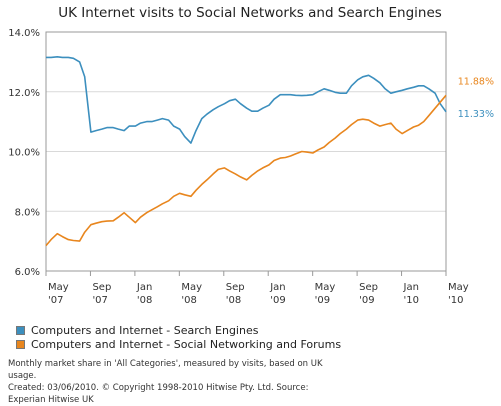 The image size is (501, 406). Describe the element at coordinates (24, 93) in the screenshot. I see `y-tick-label: 12.0%` at that location.